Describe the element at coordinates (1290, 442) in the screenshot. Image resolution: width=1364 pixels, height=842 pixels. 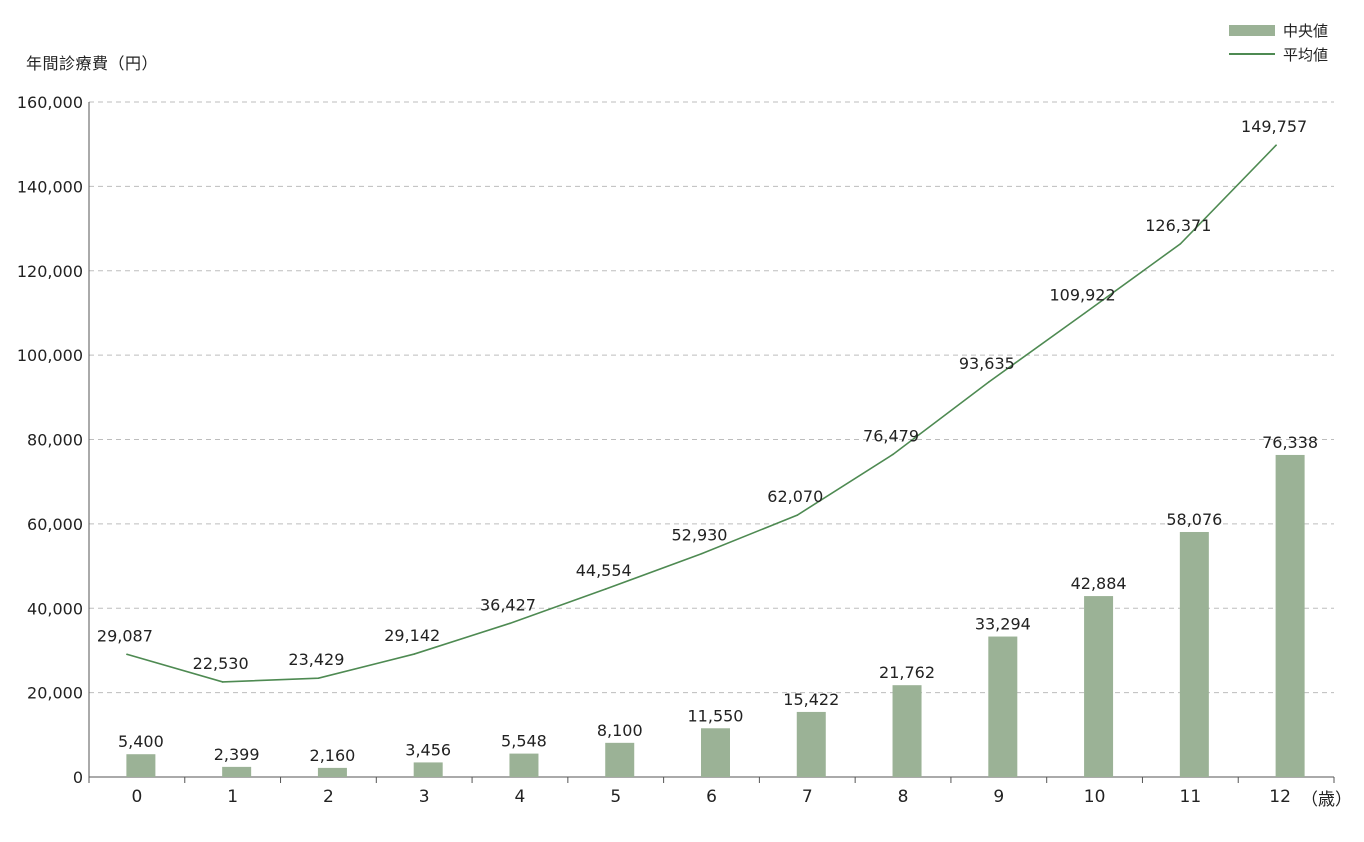
I see `bar-data-label: 76,338` at that location.